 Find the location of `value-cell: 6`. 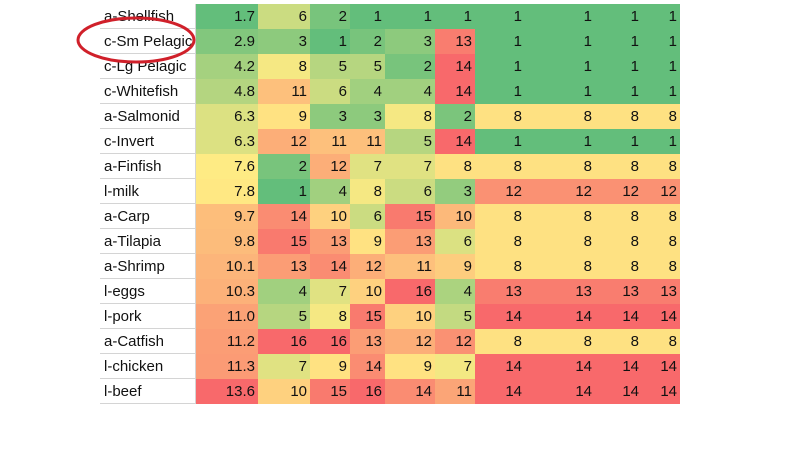

value-cell: 6 is located at coordinates (410, 191).